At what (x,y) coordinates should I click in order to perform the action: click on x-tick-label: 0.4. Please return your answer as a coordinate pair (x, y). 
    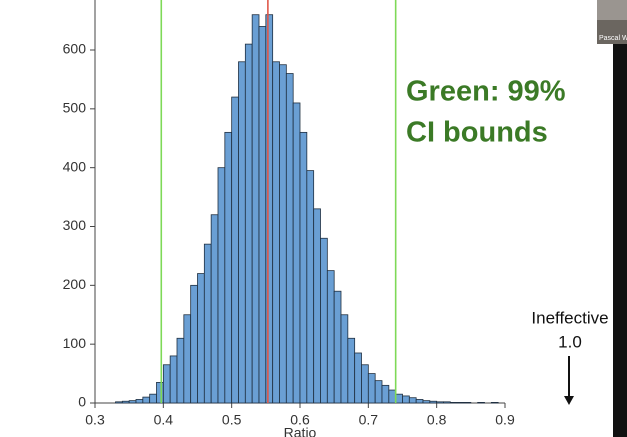
    Looking at the image, I should click on (164, 420).